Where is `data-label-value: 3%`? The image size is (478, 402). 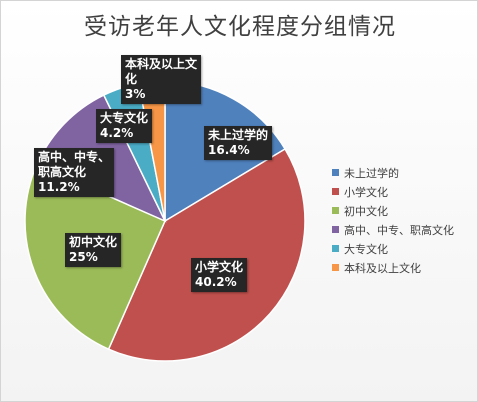
data-label-value: 3% is located at coordinates (135, 94).